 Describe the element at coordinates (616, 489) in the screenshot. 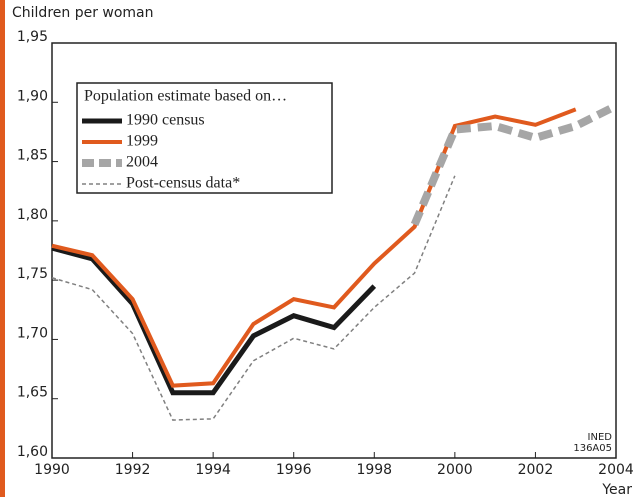

I see `x-axis-label: Year` at that location.